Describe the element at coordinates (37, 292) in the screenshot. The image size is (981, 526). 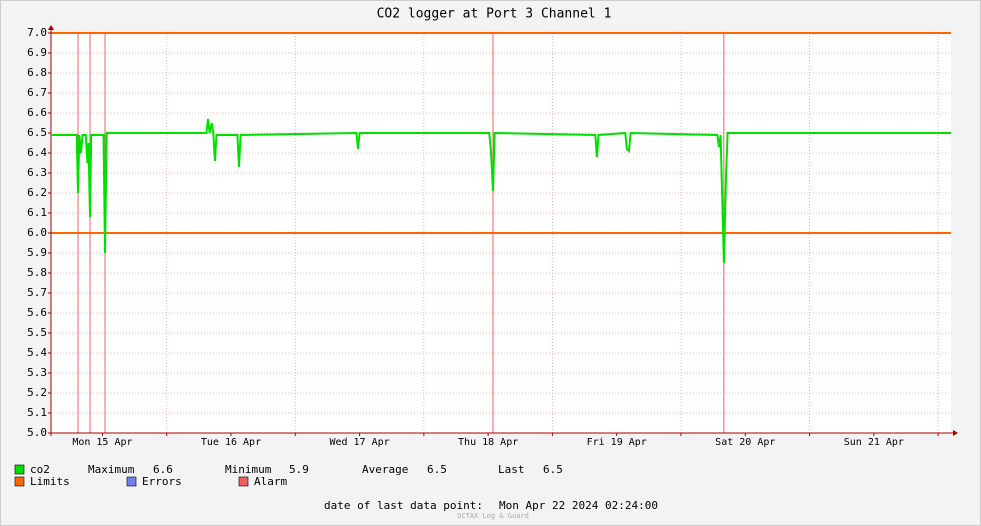
I see `y-tick-label: 5.7` at that location.